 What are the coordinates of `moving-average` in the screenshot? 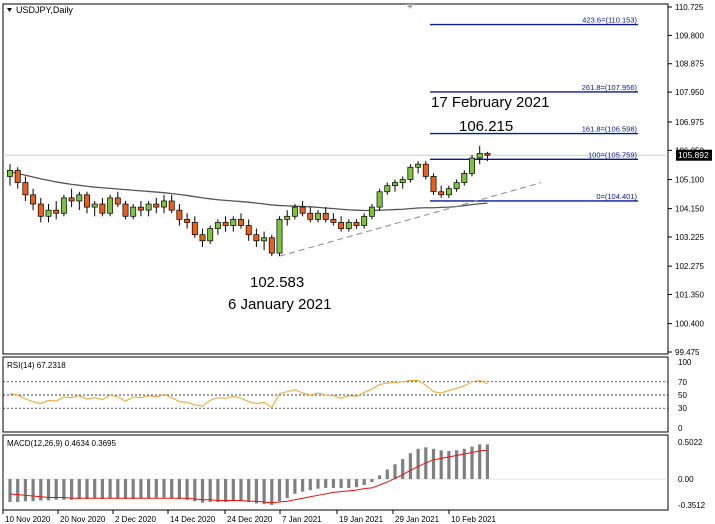 It's located at (248, 191).